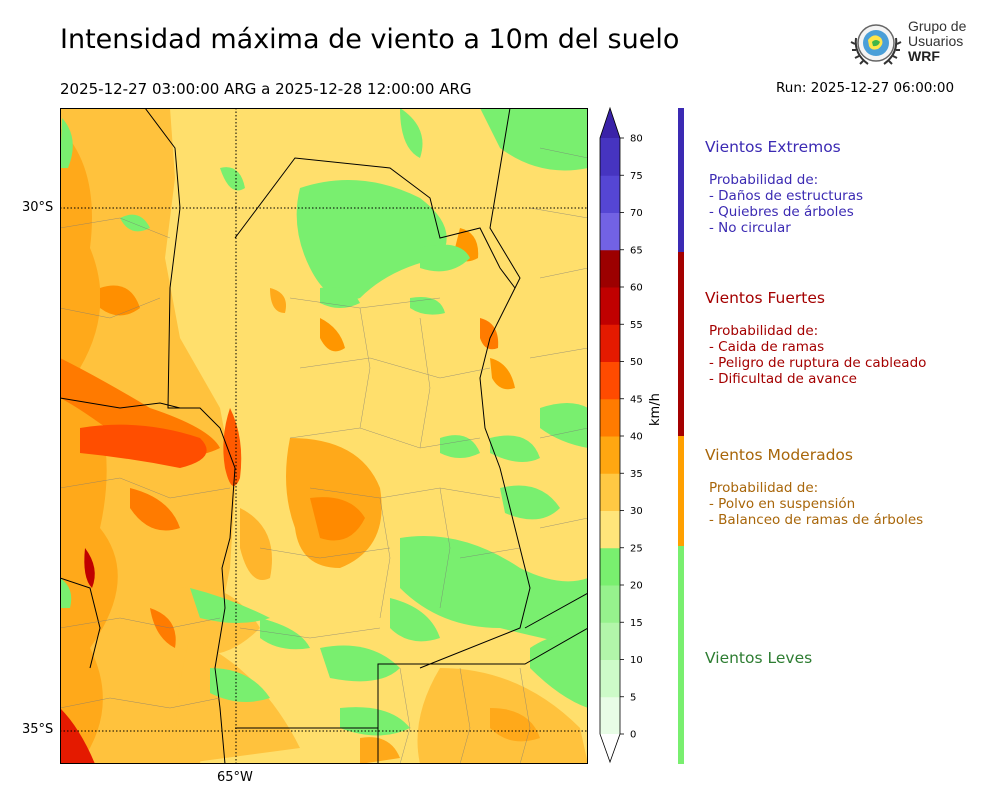 The height and width of the screenshot is (800, 1000). I want to click on colorbar-tick-label: 35, so click(636, 474).